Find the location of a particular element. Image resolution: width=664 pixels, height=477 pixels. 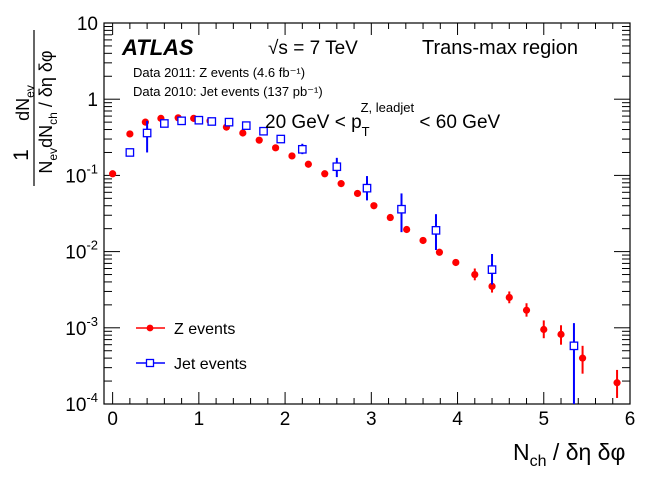

y-tick-label-exponent: -2 is located at coordinates (92, 245).